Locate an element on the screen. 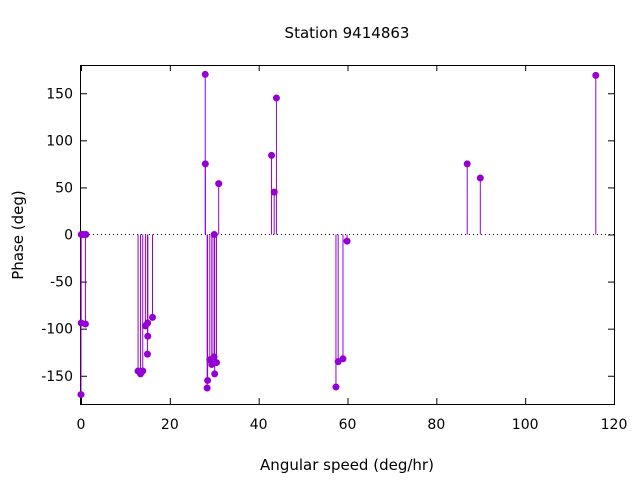 The width and height of the screenshot is (640, 480). x-tick-label: 20 is located at coordinates (170, 425).